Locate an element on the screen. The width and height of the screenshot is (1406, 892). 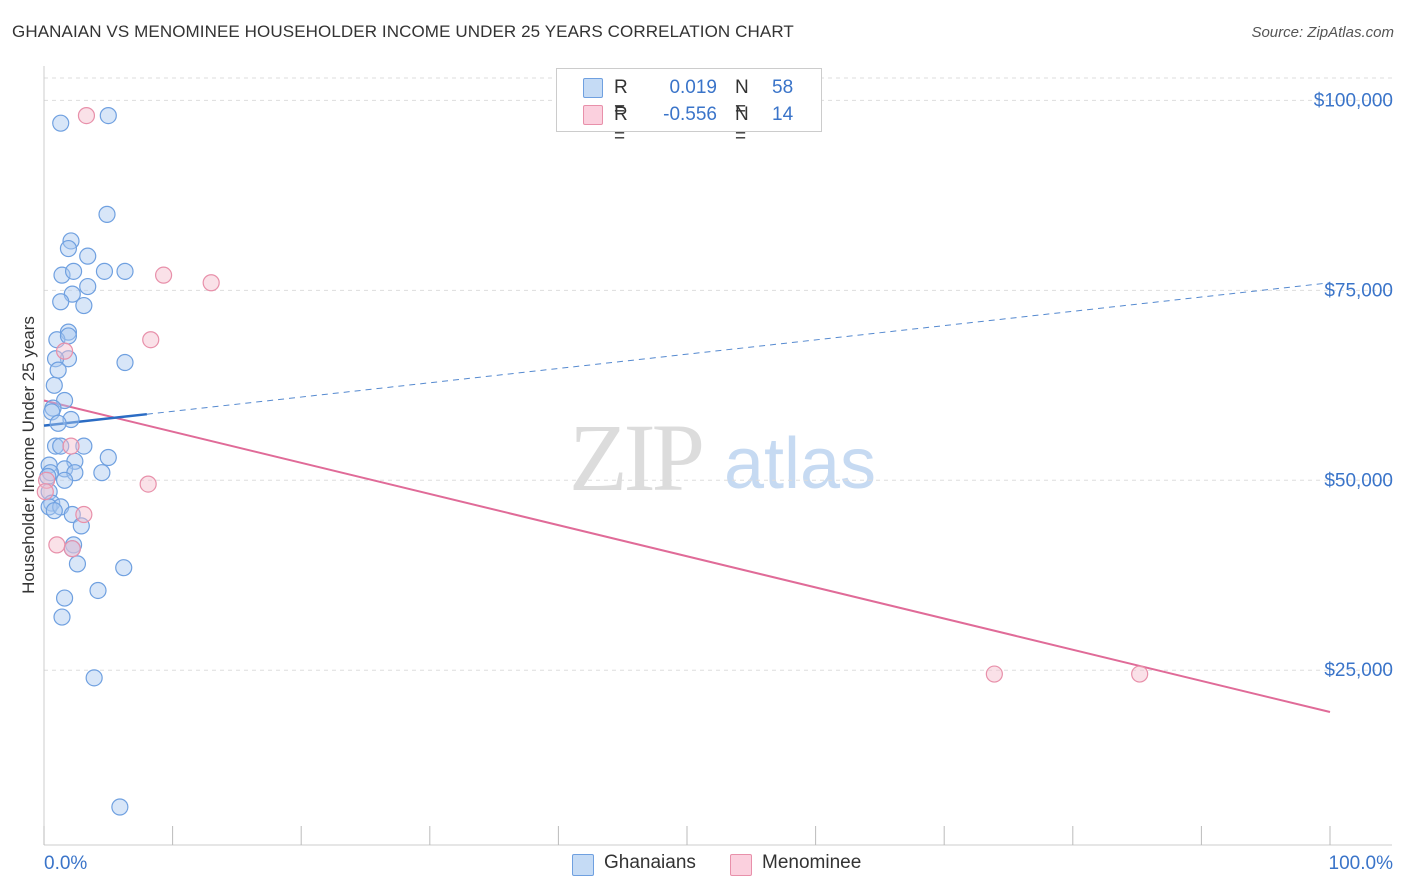
series-ghanaians-points is located at coordinates (86, 461).